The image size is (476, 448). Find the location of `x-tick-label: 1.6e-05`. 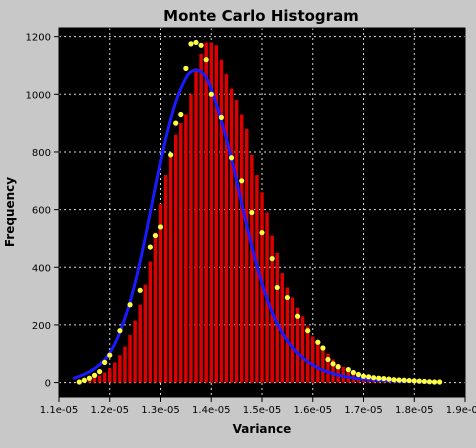

x-tick-label: 1.6e-05 is located at coordinates (313, 410).